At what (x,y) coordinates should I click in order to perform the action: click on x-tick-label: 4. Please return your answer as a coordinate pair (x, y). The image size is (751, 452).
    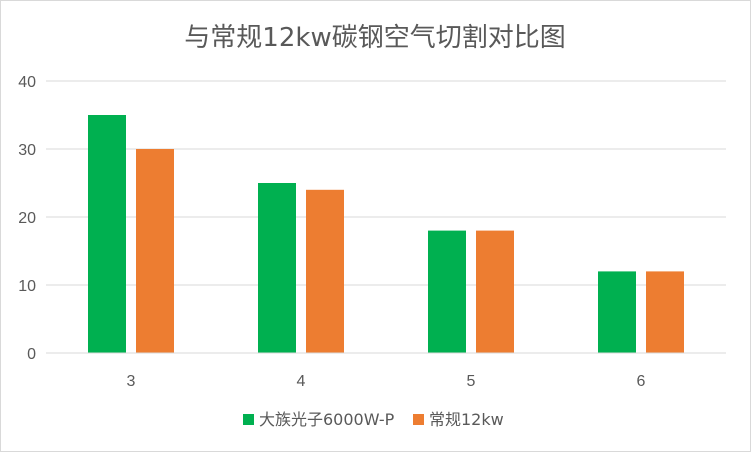
    Looking at the image, I should click on (301, 381).